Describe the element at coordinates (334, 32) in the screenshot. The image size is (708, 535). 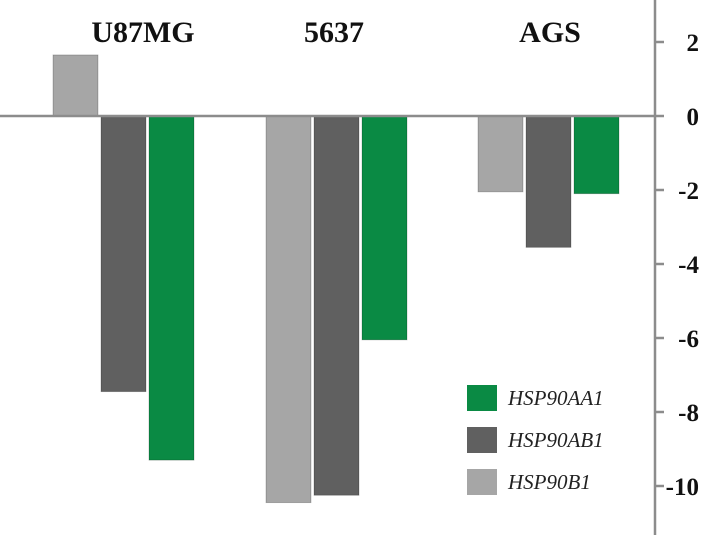
I see `category-label-5637: 5637` at that location.